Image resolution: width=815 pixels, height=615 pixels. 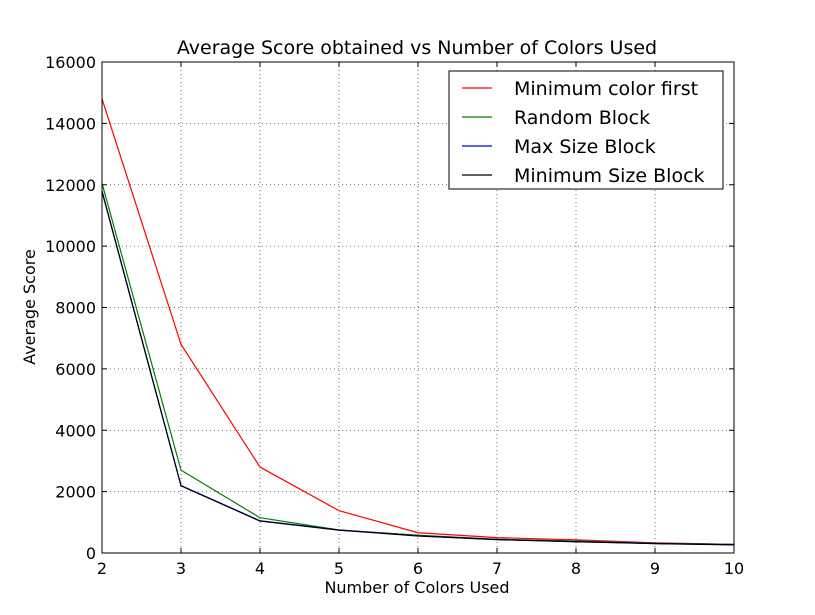 I want to click on legend-box, so click(x=586, y=130).